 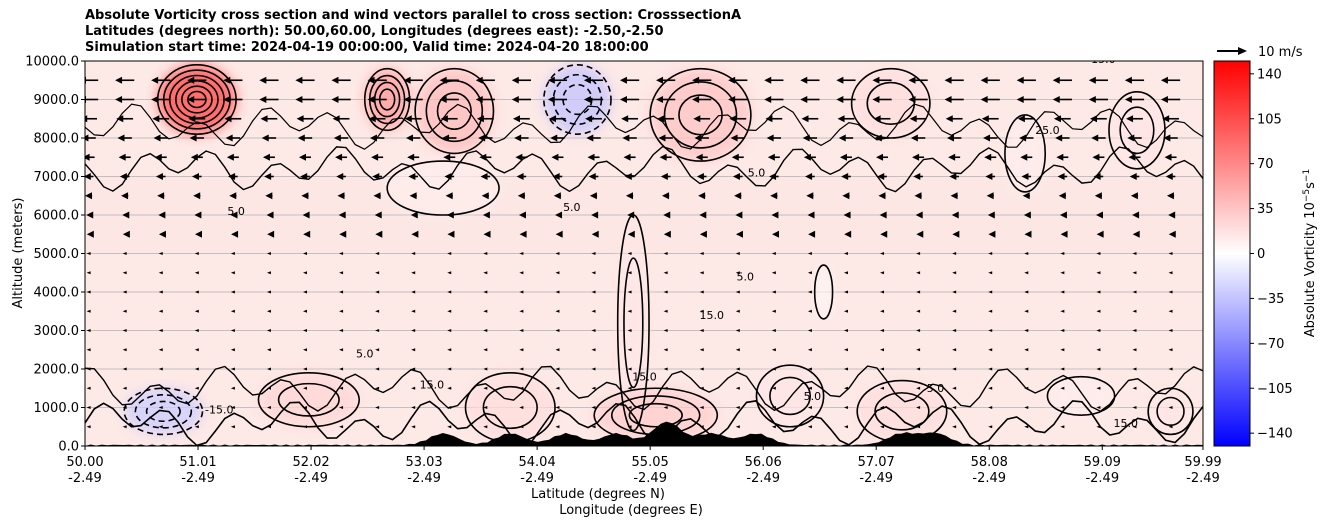 What do you see at coordinates (1260, 52) in the screenshot?
I see `quiver-key: 10 m/s` at bounding box center [1260, 52].